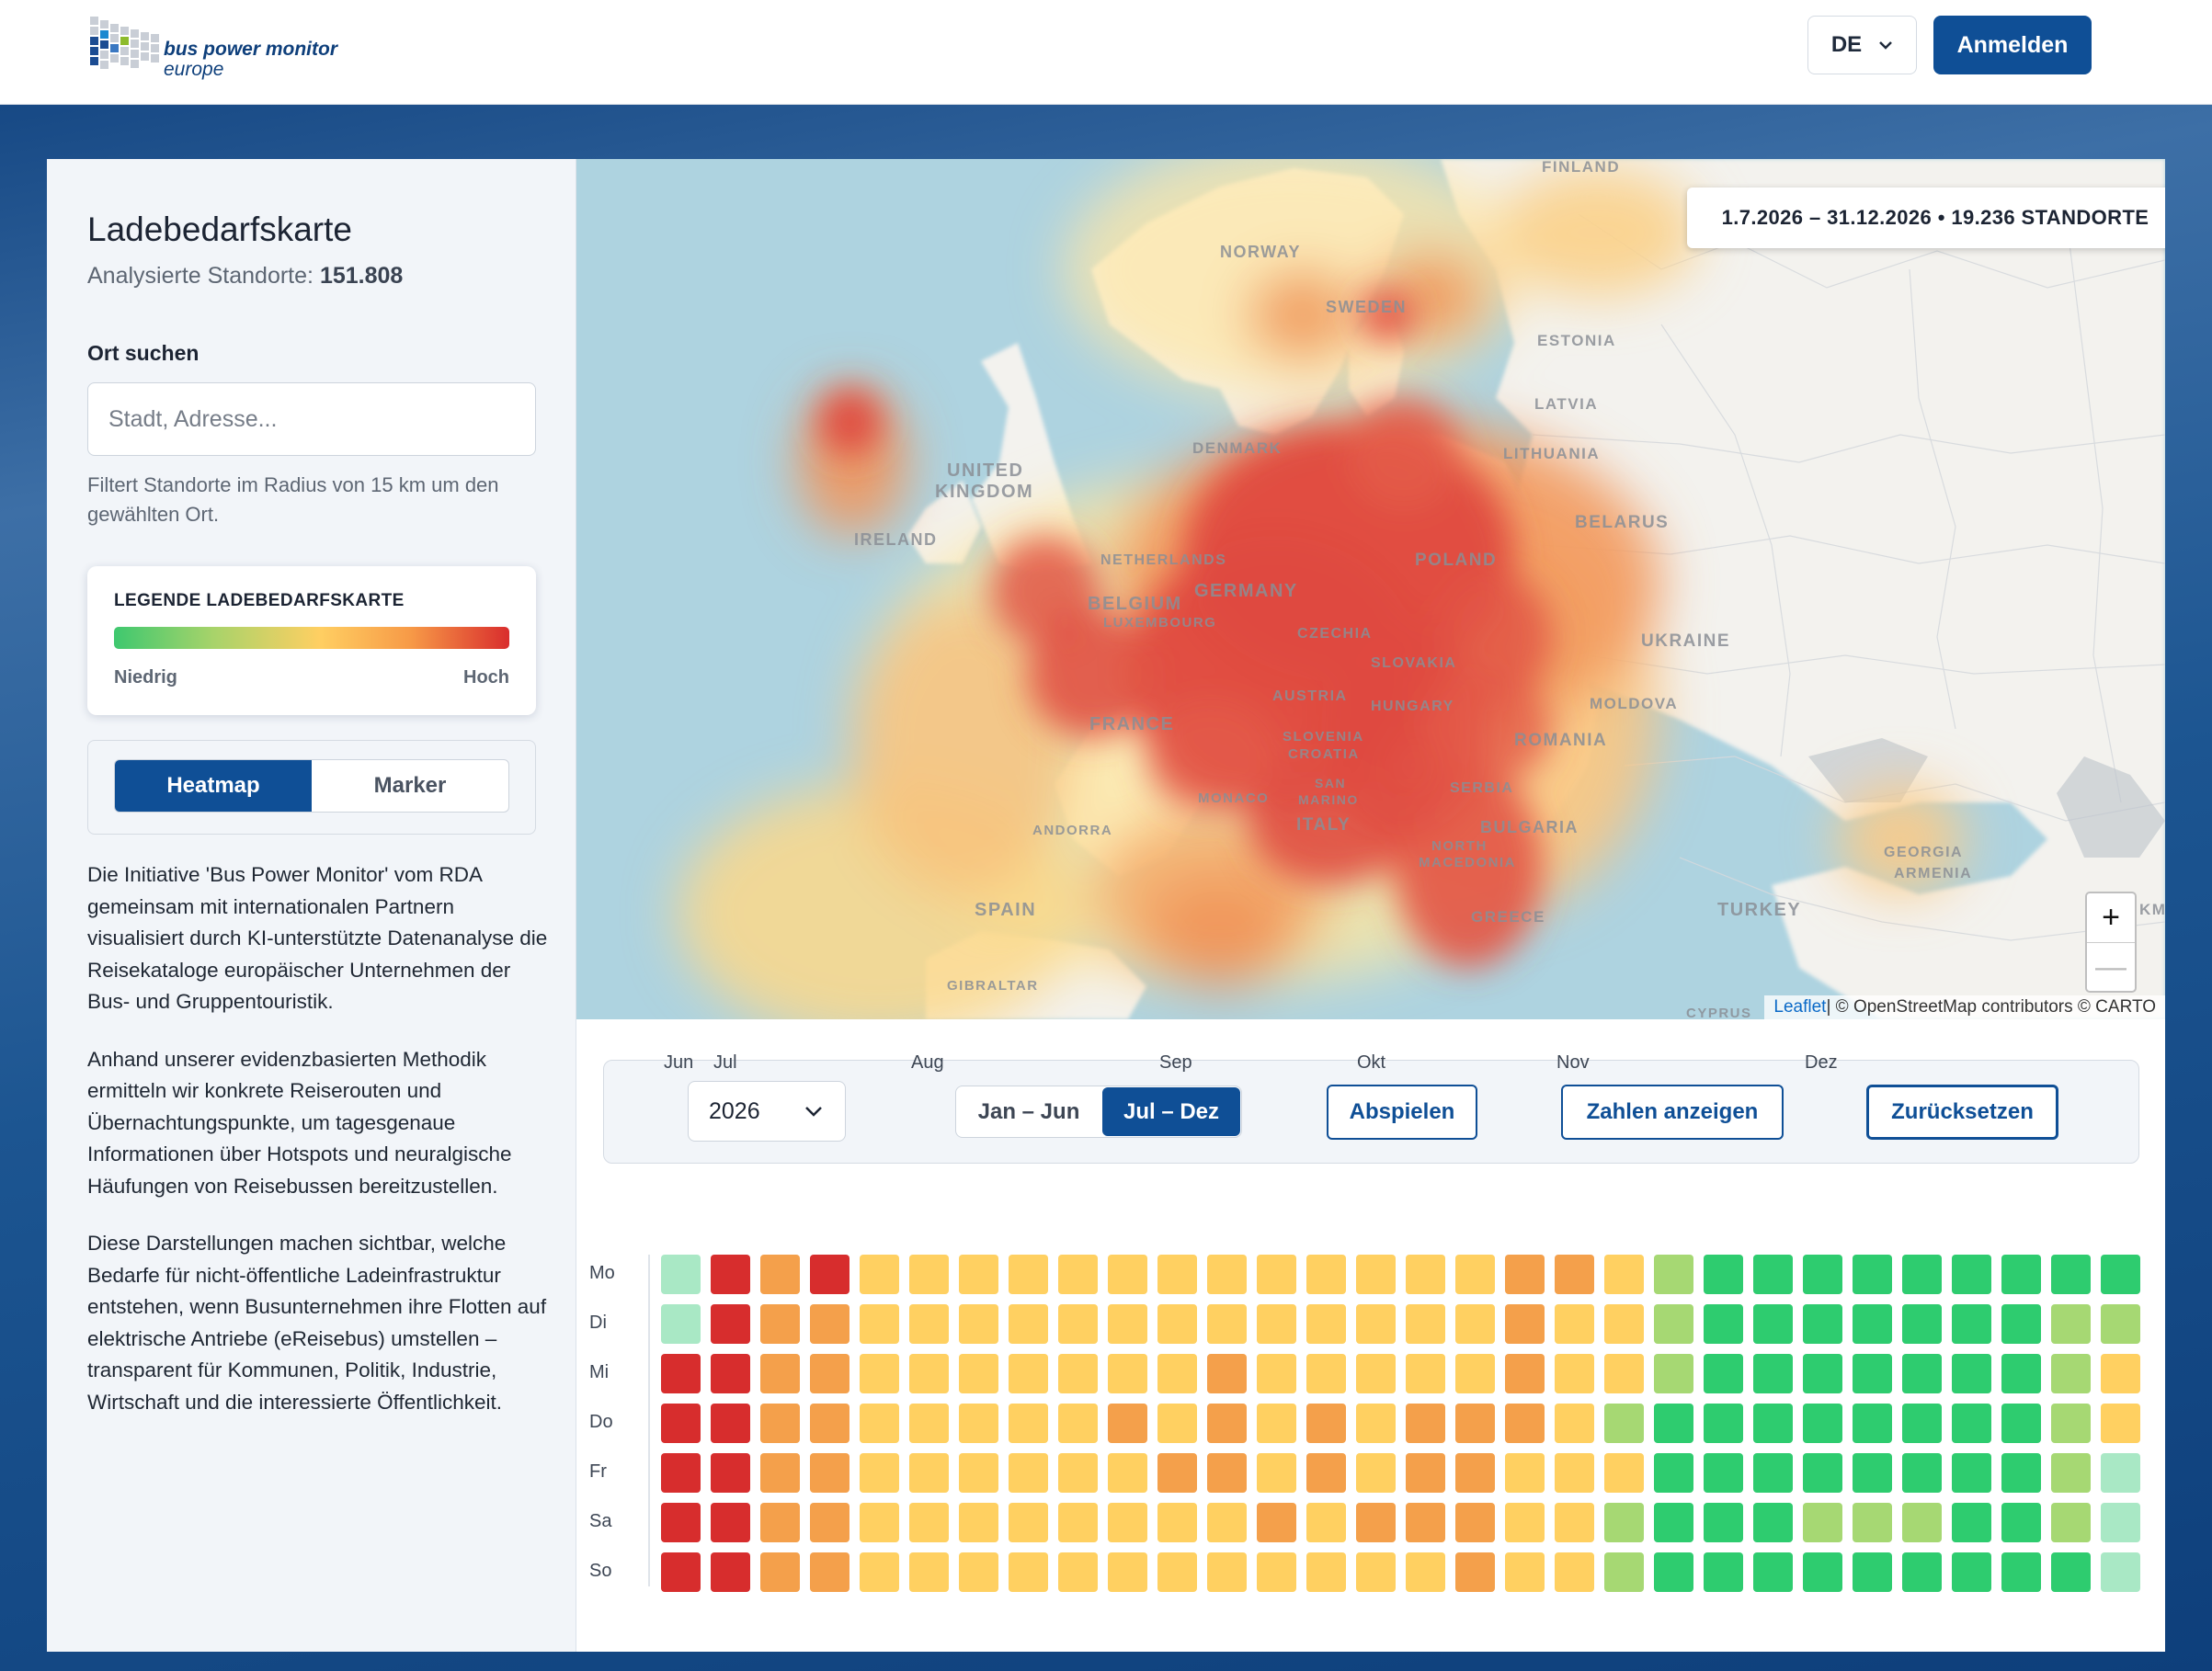 Image resolution: width=2212 pixels, height=1671 pixels. I want to click on zoom-in-button: +, so click(2111, 917).